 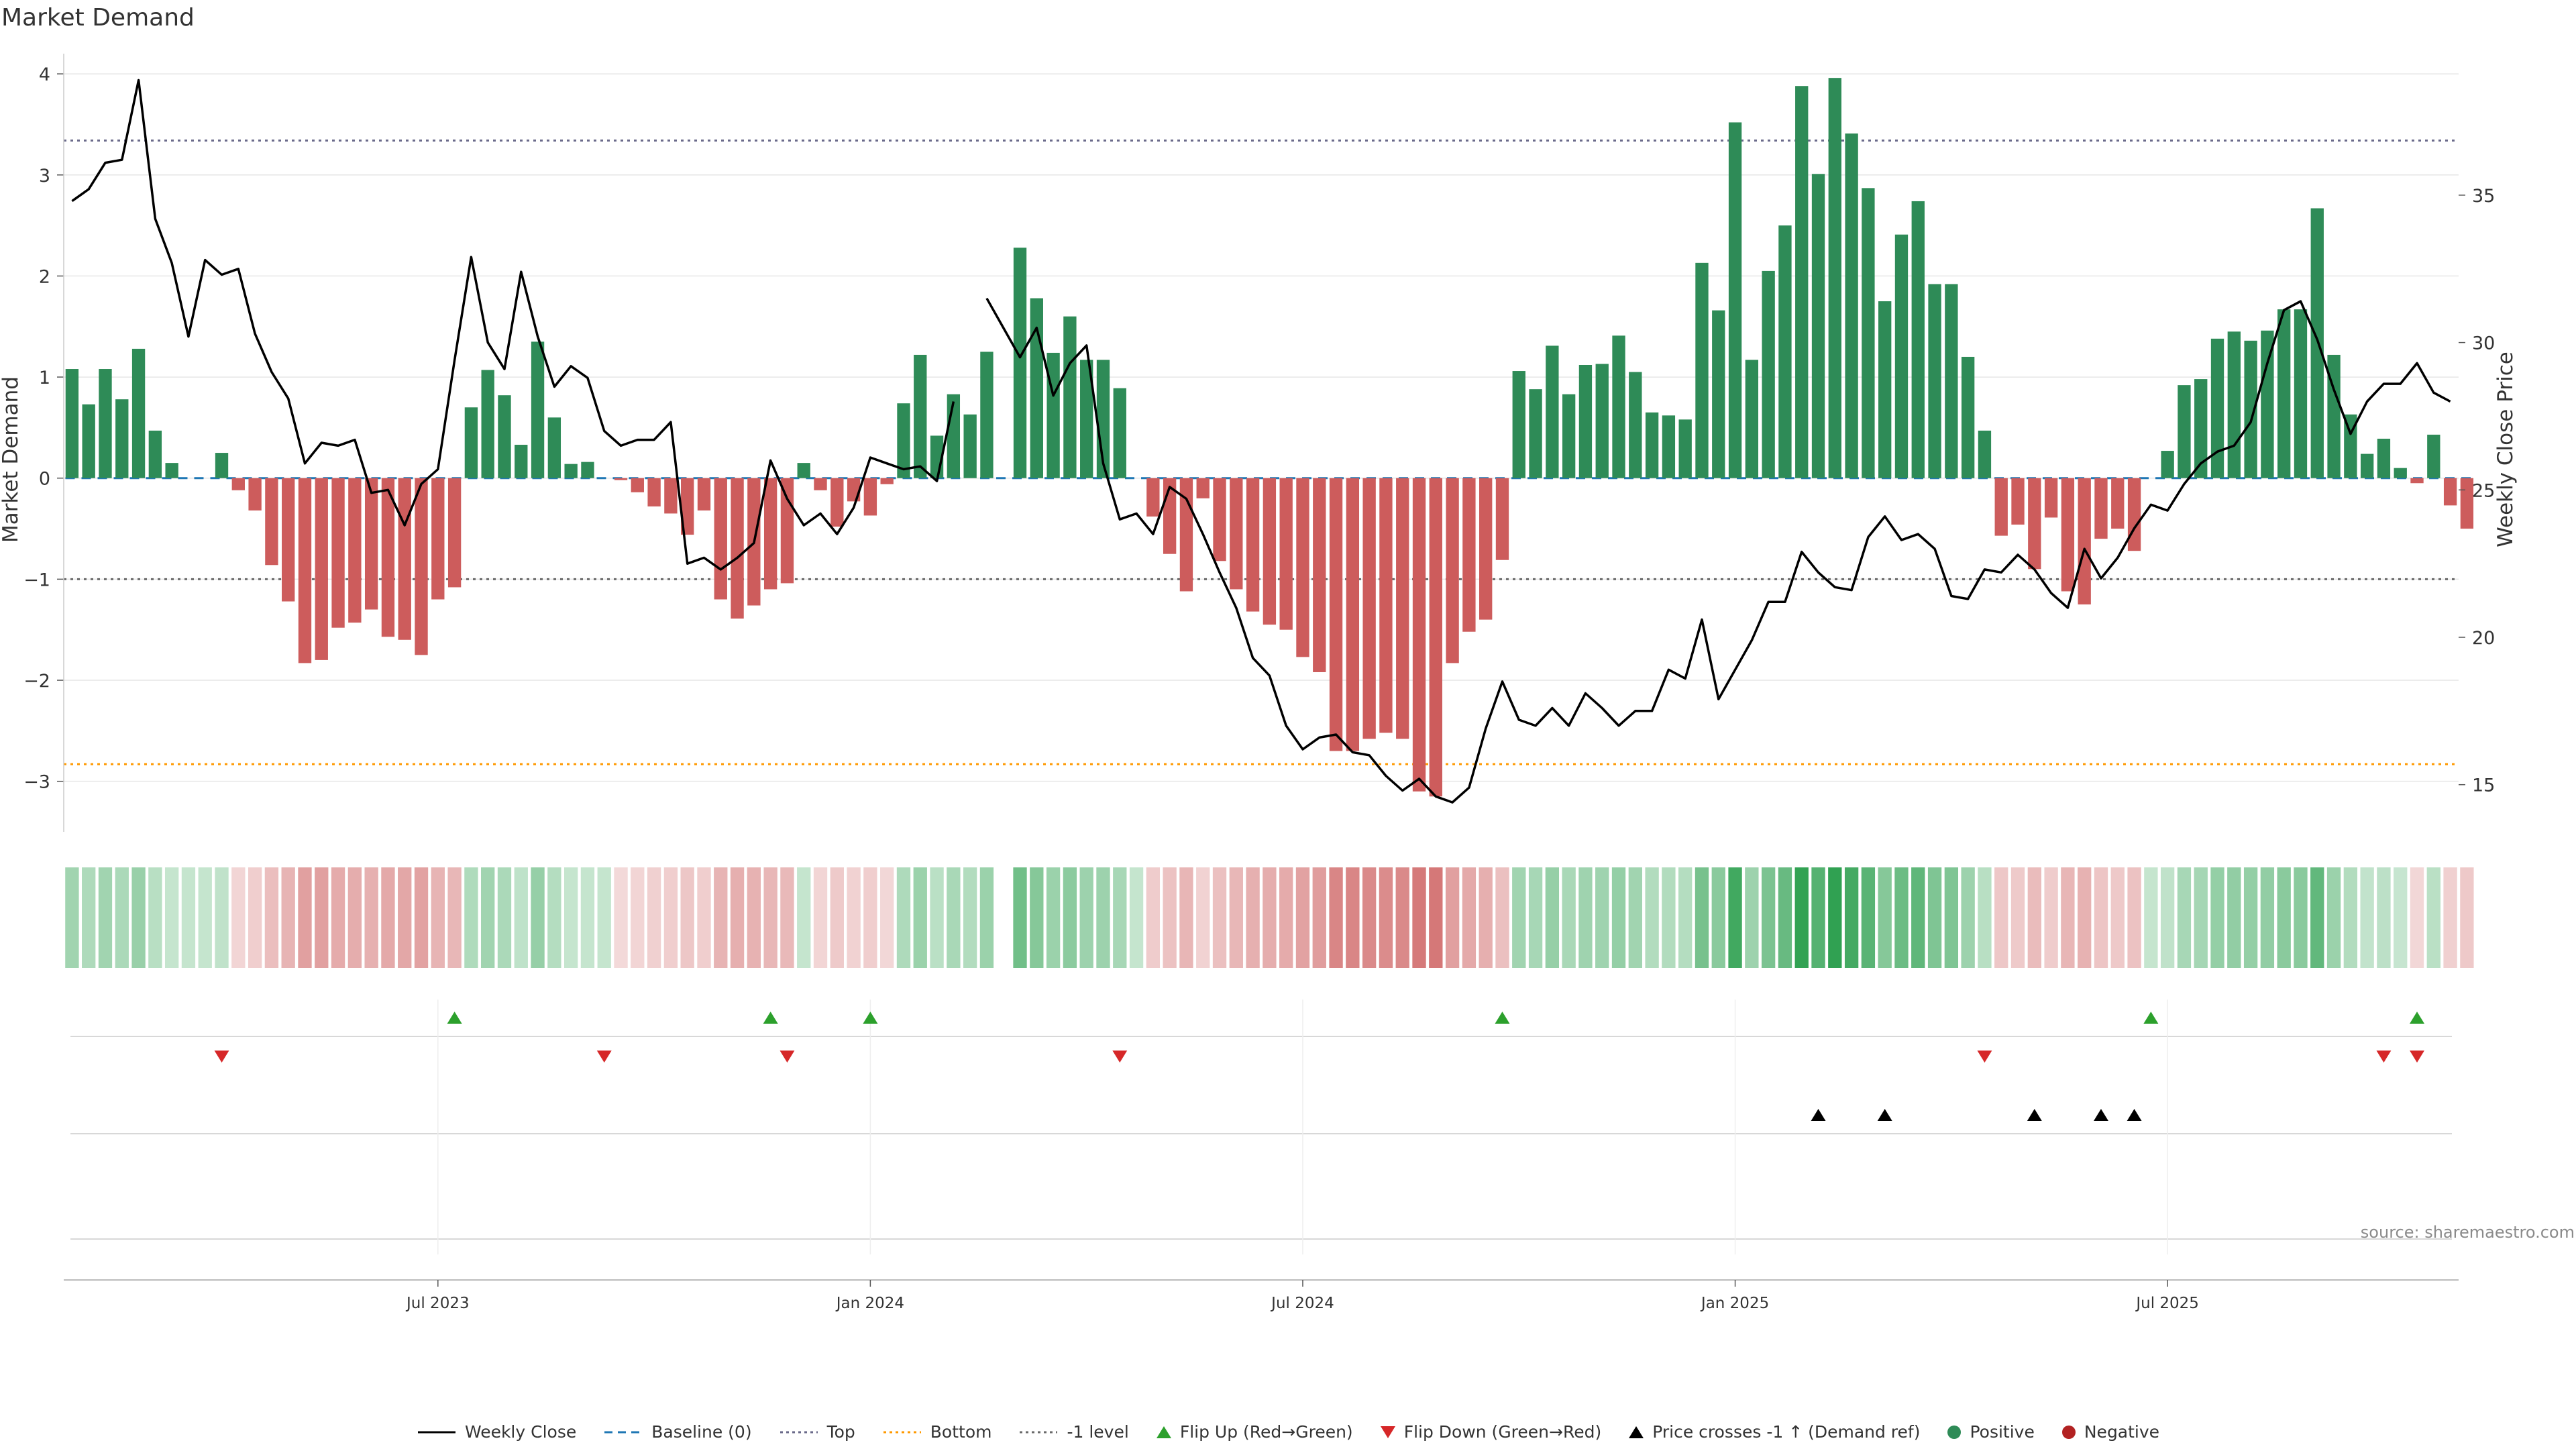 I want to click on legend-label: Bottom, so click(x=961, y=1432).